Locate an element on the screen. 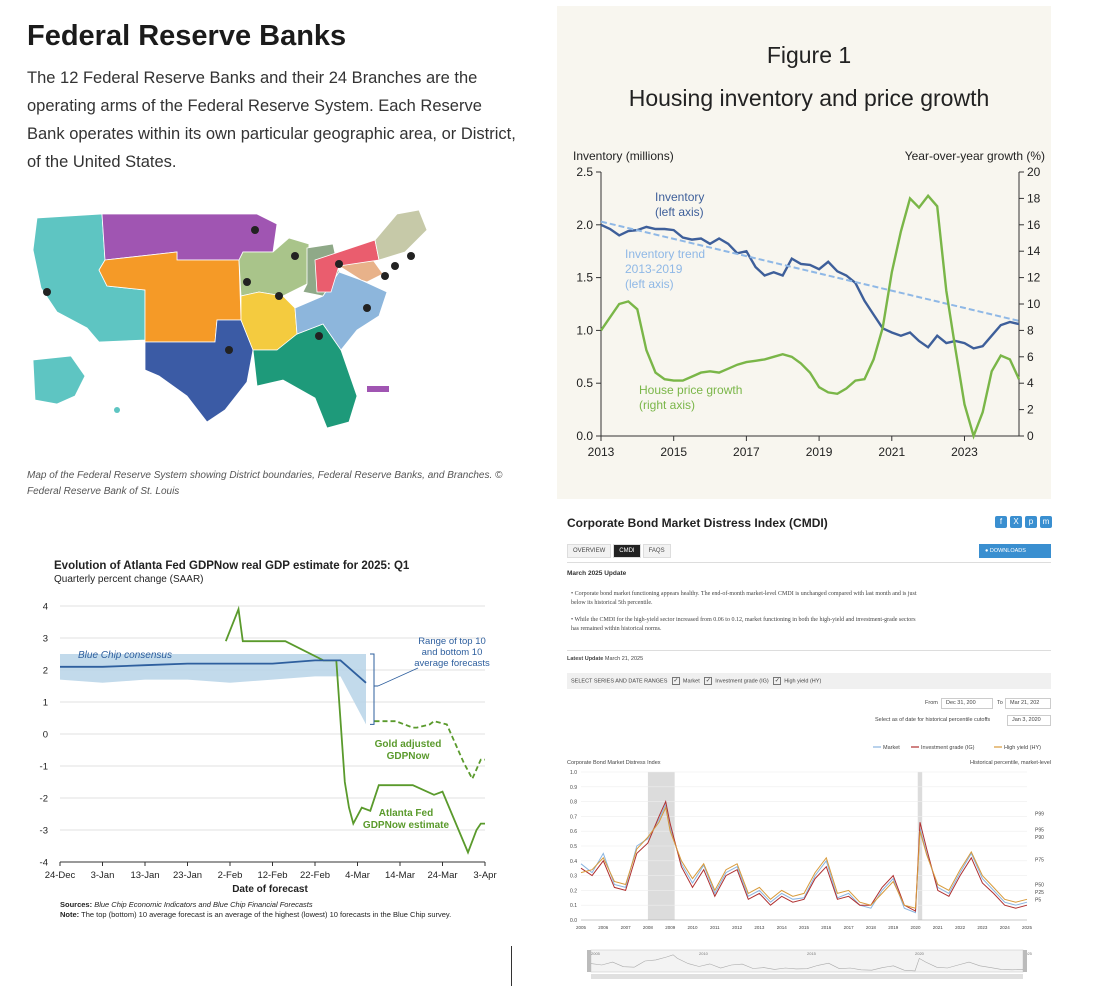  gdp-y-tick-label: 4 is located at coordinates (45, 607).